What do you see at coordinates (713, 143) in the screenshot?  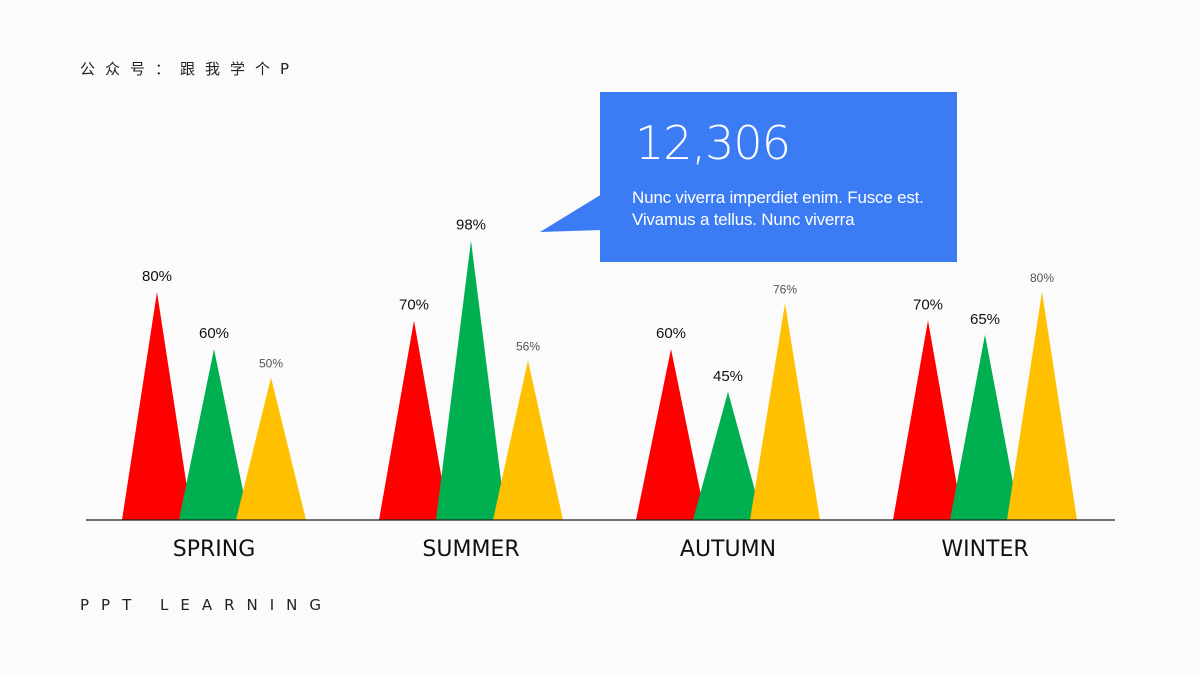 I see `callout-number: 12,306` at bounding box center [713, 143].